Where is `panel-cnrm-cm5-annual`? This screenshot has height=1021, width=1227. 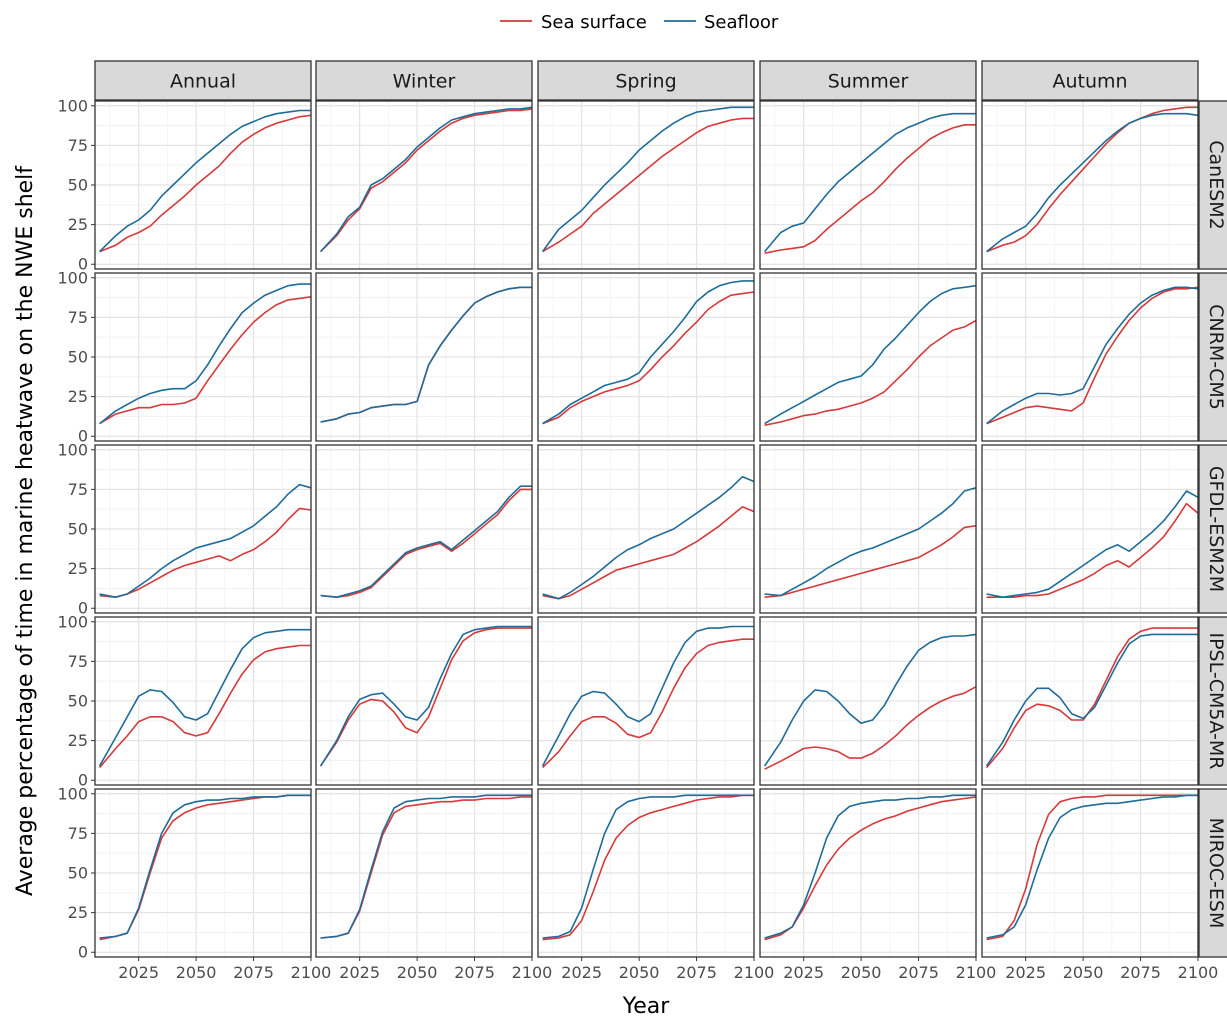 panel-cnrm-cm5-annual is located at coordinates (203, 357).